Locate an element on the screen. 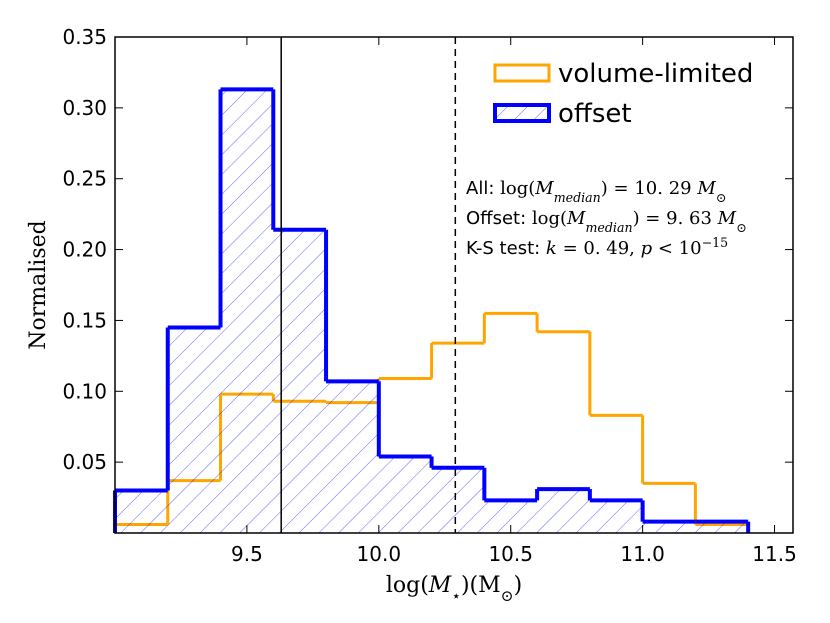 This screenshot has height=623, width=830. annotation: All: log(Mmedian) = 10. 29 M⊙ is located at coordinates (596, 191).